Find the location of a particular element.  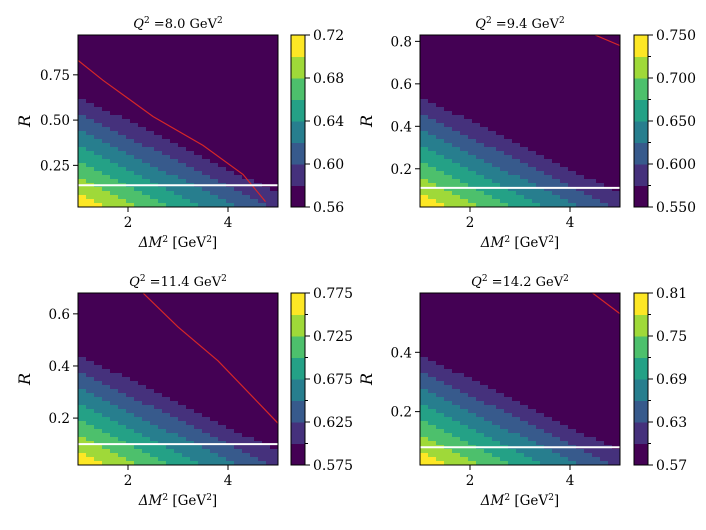

plot-title: Q2 =9.4 GeV2 is located at coordinates (519, 24).